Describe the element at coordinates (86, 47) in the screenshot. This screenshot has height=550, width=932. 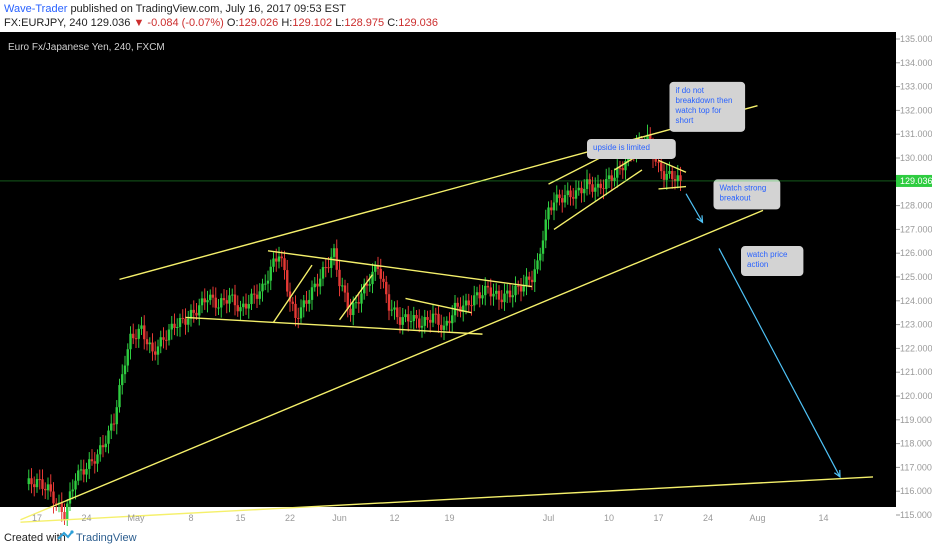
I see `chart-title: Euro Fx/Japanese Yen, 240, FXCM` at that location.